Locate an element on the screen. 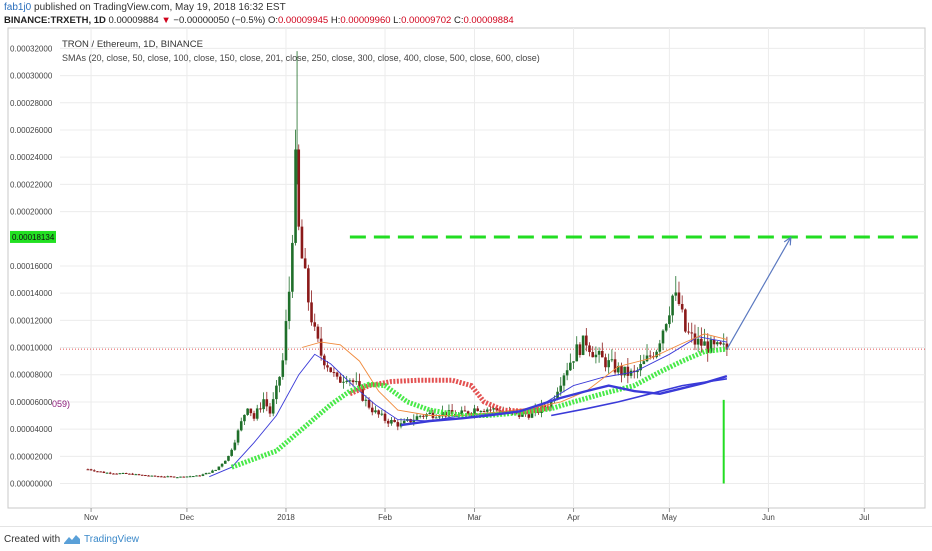  target-price-badge is located at coordinates (33, 236).